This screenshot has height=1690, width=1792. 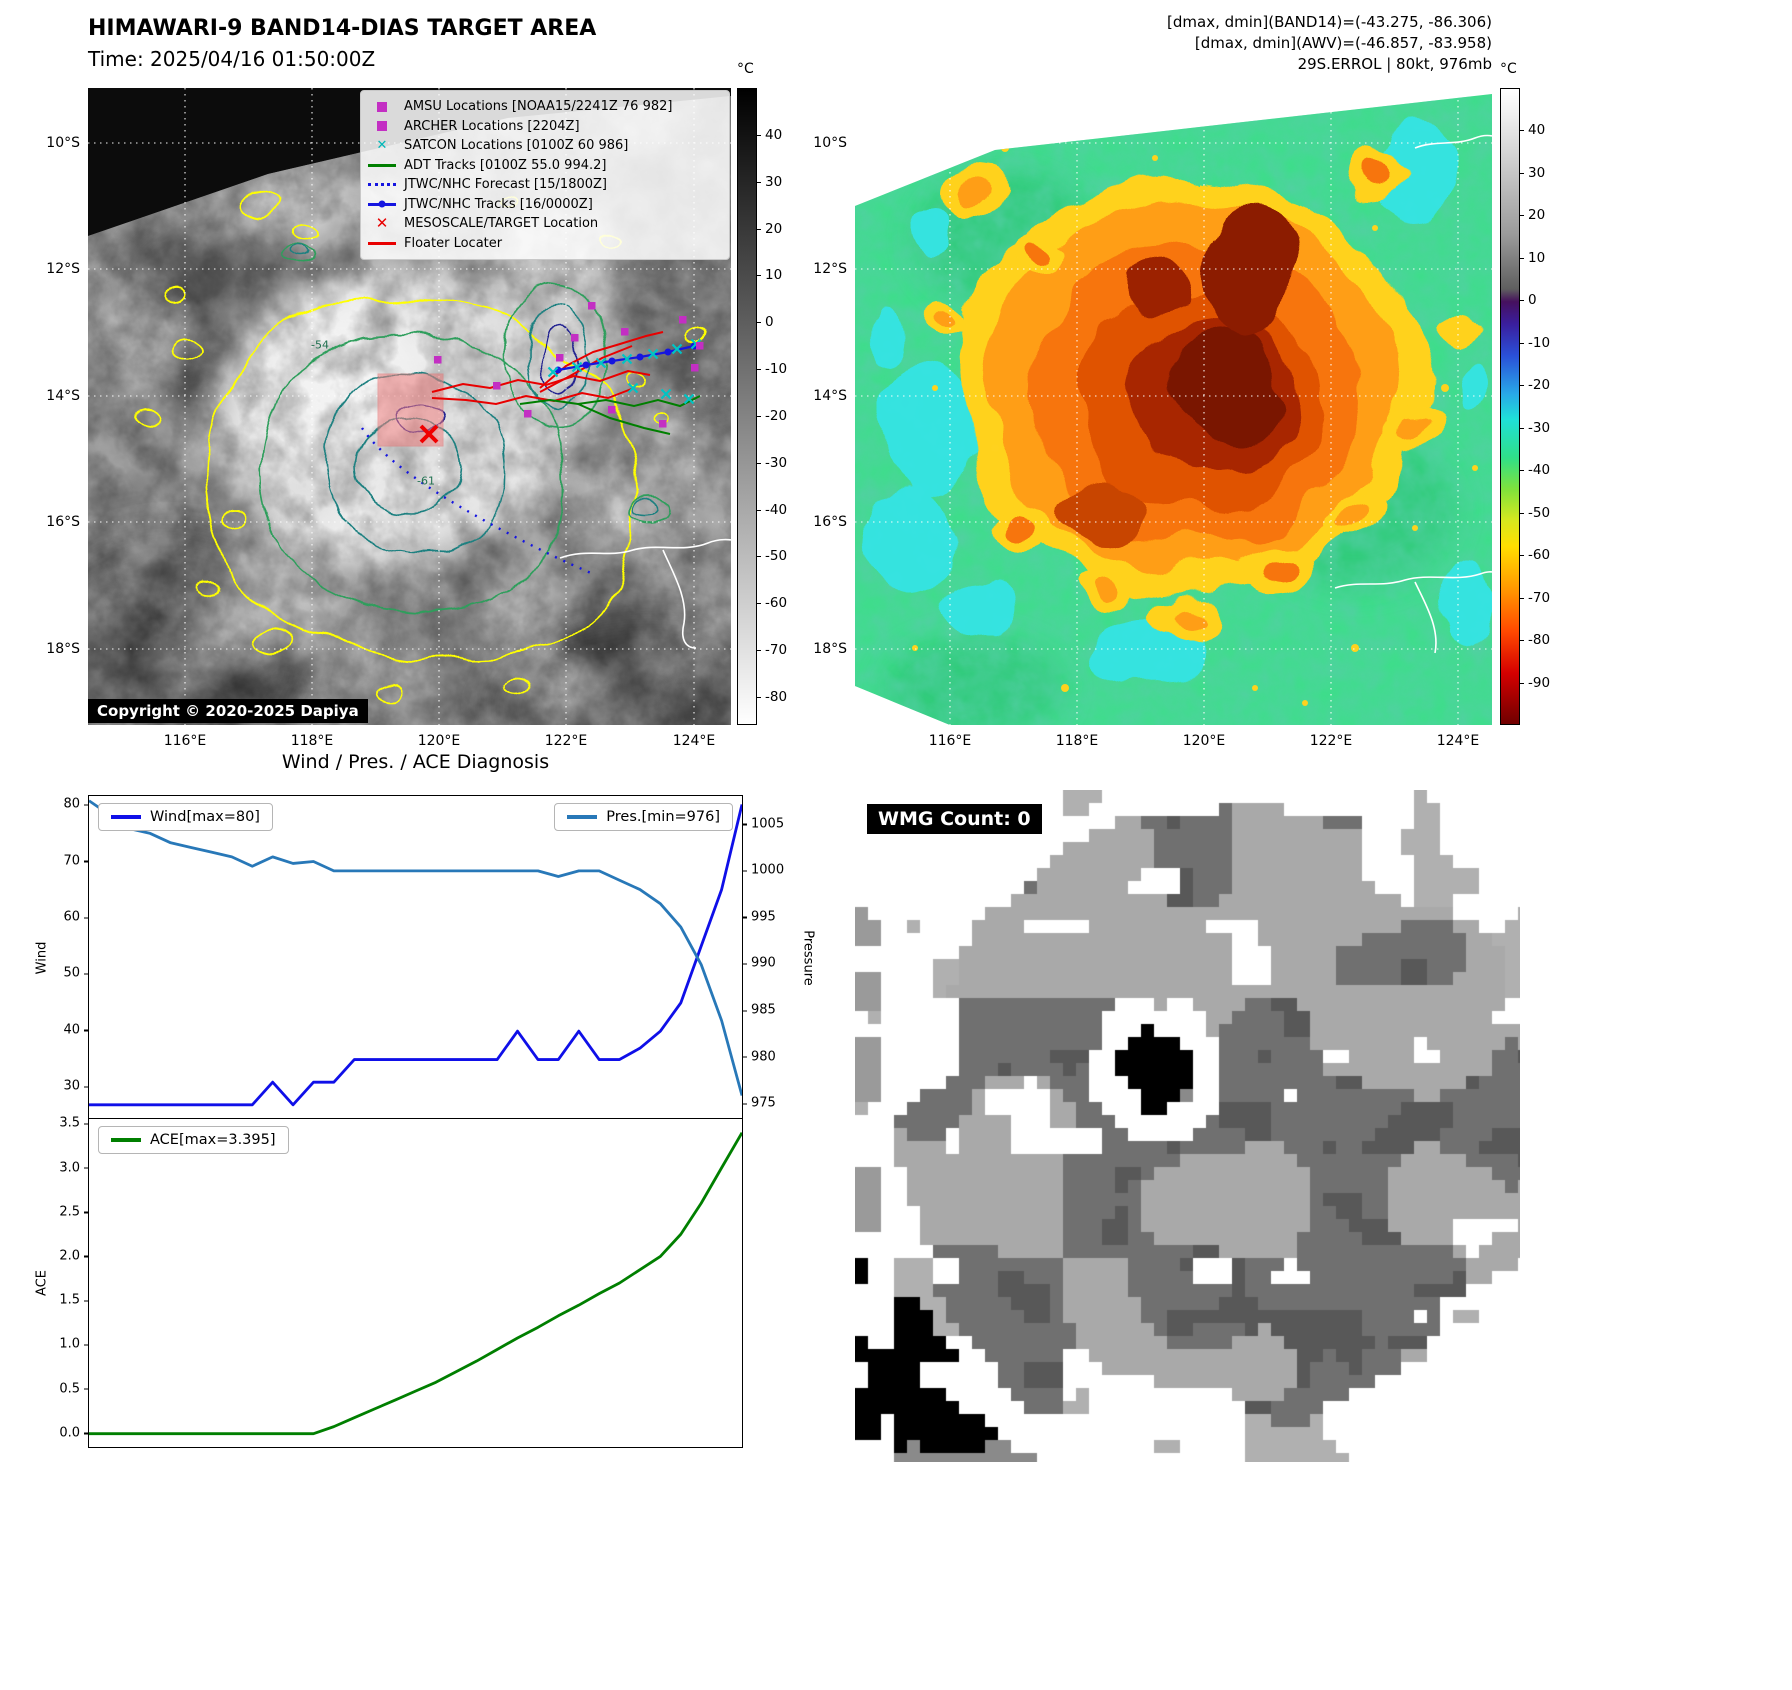 I want to click on band14-title: HIMAWARI-9 BAND14-DIAS TARGET AREA, so click(x=342, y=28).